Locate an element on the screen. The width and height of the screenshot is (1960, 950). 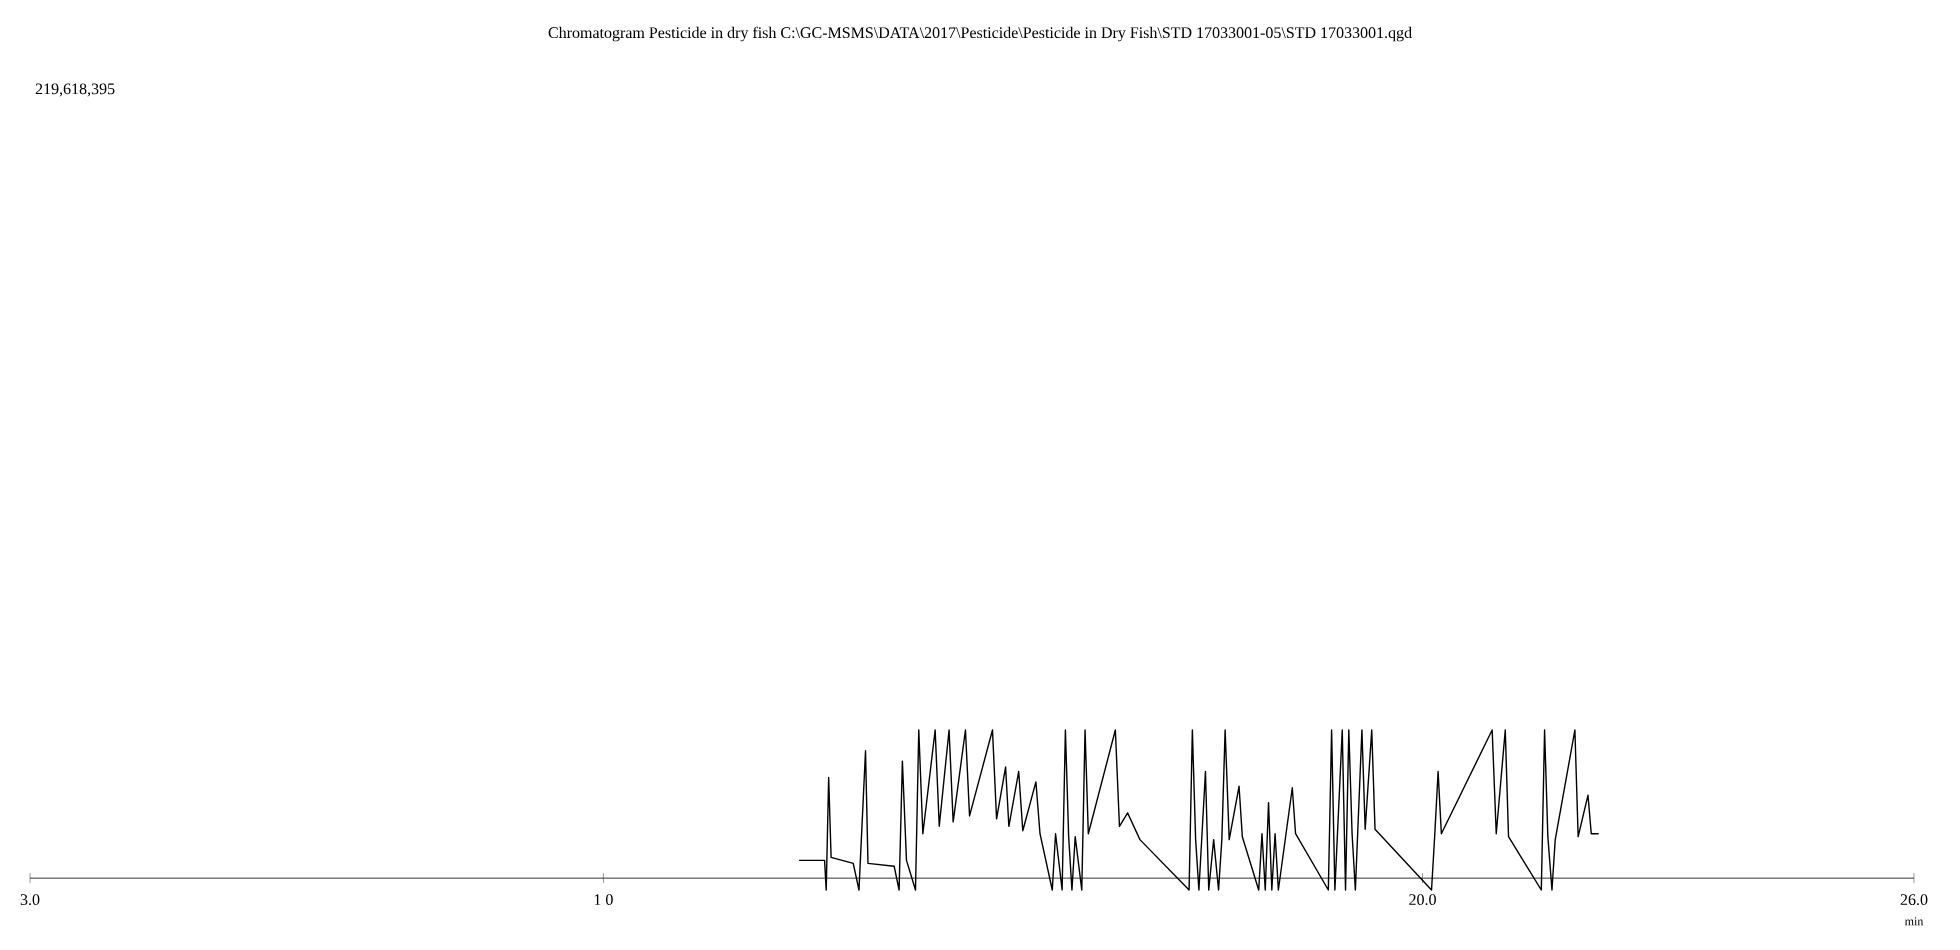
x-tick-label: 3.0 is located at coordinates (30, 900).